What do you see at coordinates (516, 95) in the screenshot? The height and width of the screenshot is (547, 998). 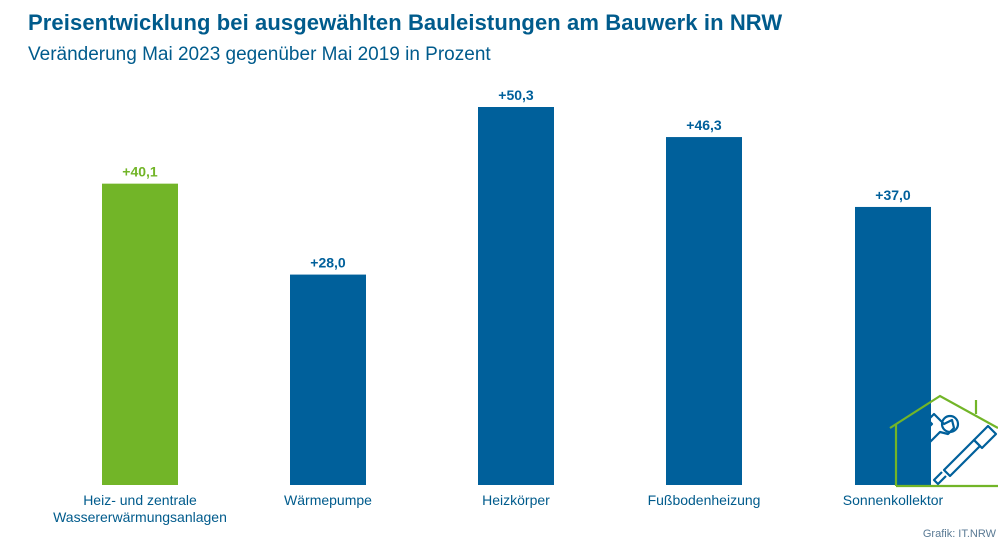 I see `value-label: +50,3` at bounding box center [516, 95].